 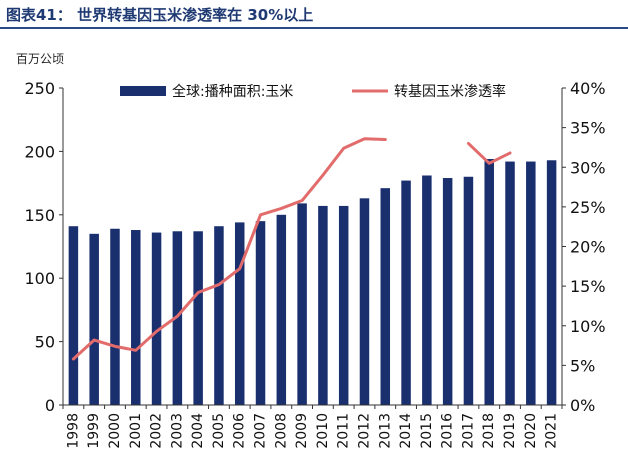 I want to click on bar-1998, so click(x=73, y=315).